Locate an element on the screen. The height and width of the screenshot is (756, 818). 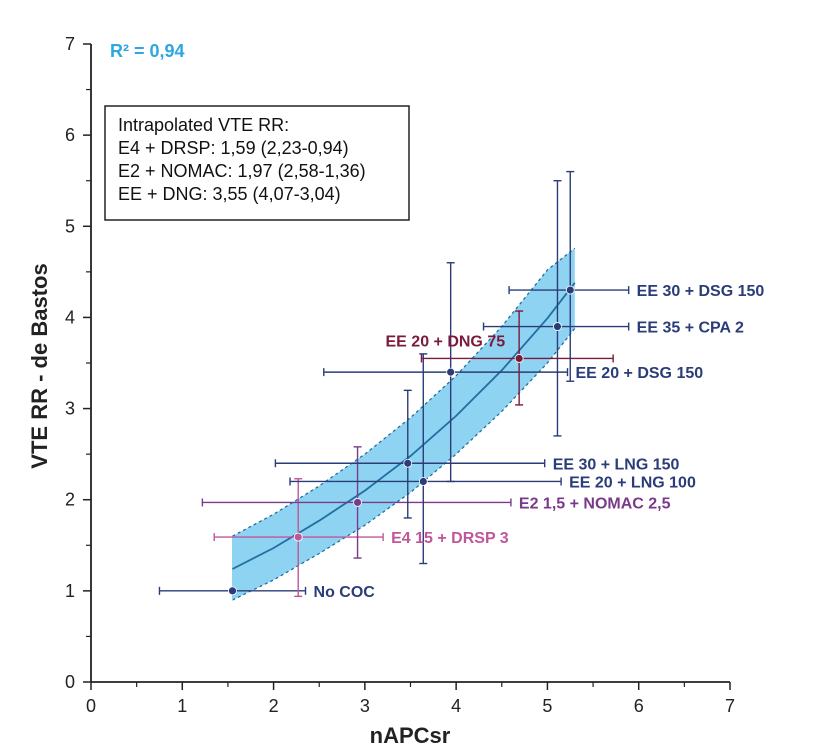
x-tick-label: 5 is located at coordinates (547, 706).